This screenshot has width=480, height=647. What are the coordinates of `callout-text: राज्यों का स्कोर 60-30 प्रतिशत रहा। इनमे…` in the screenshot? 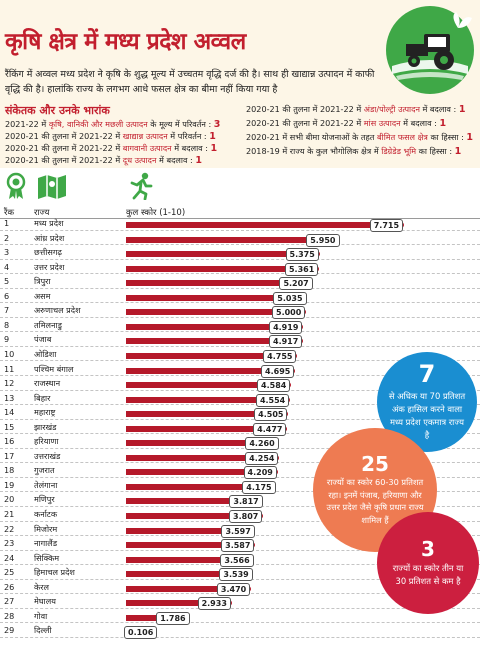 It's located at (375, 501).